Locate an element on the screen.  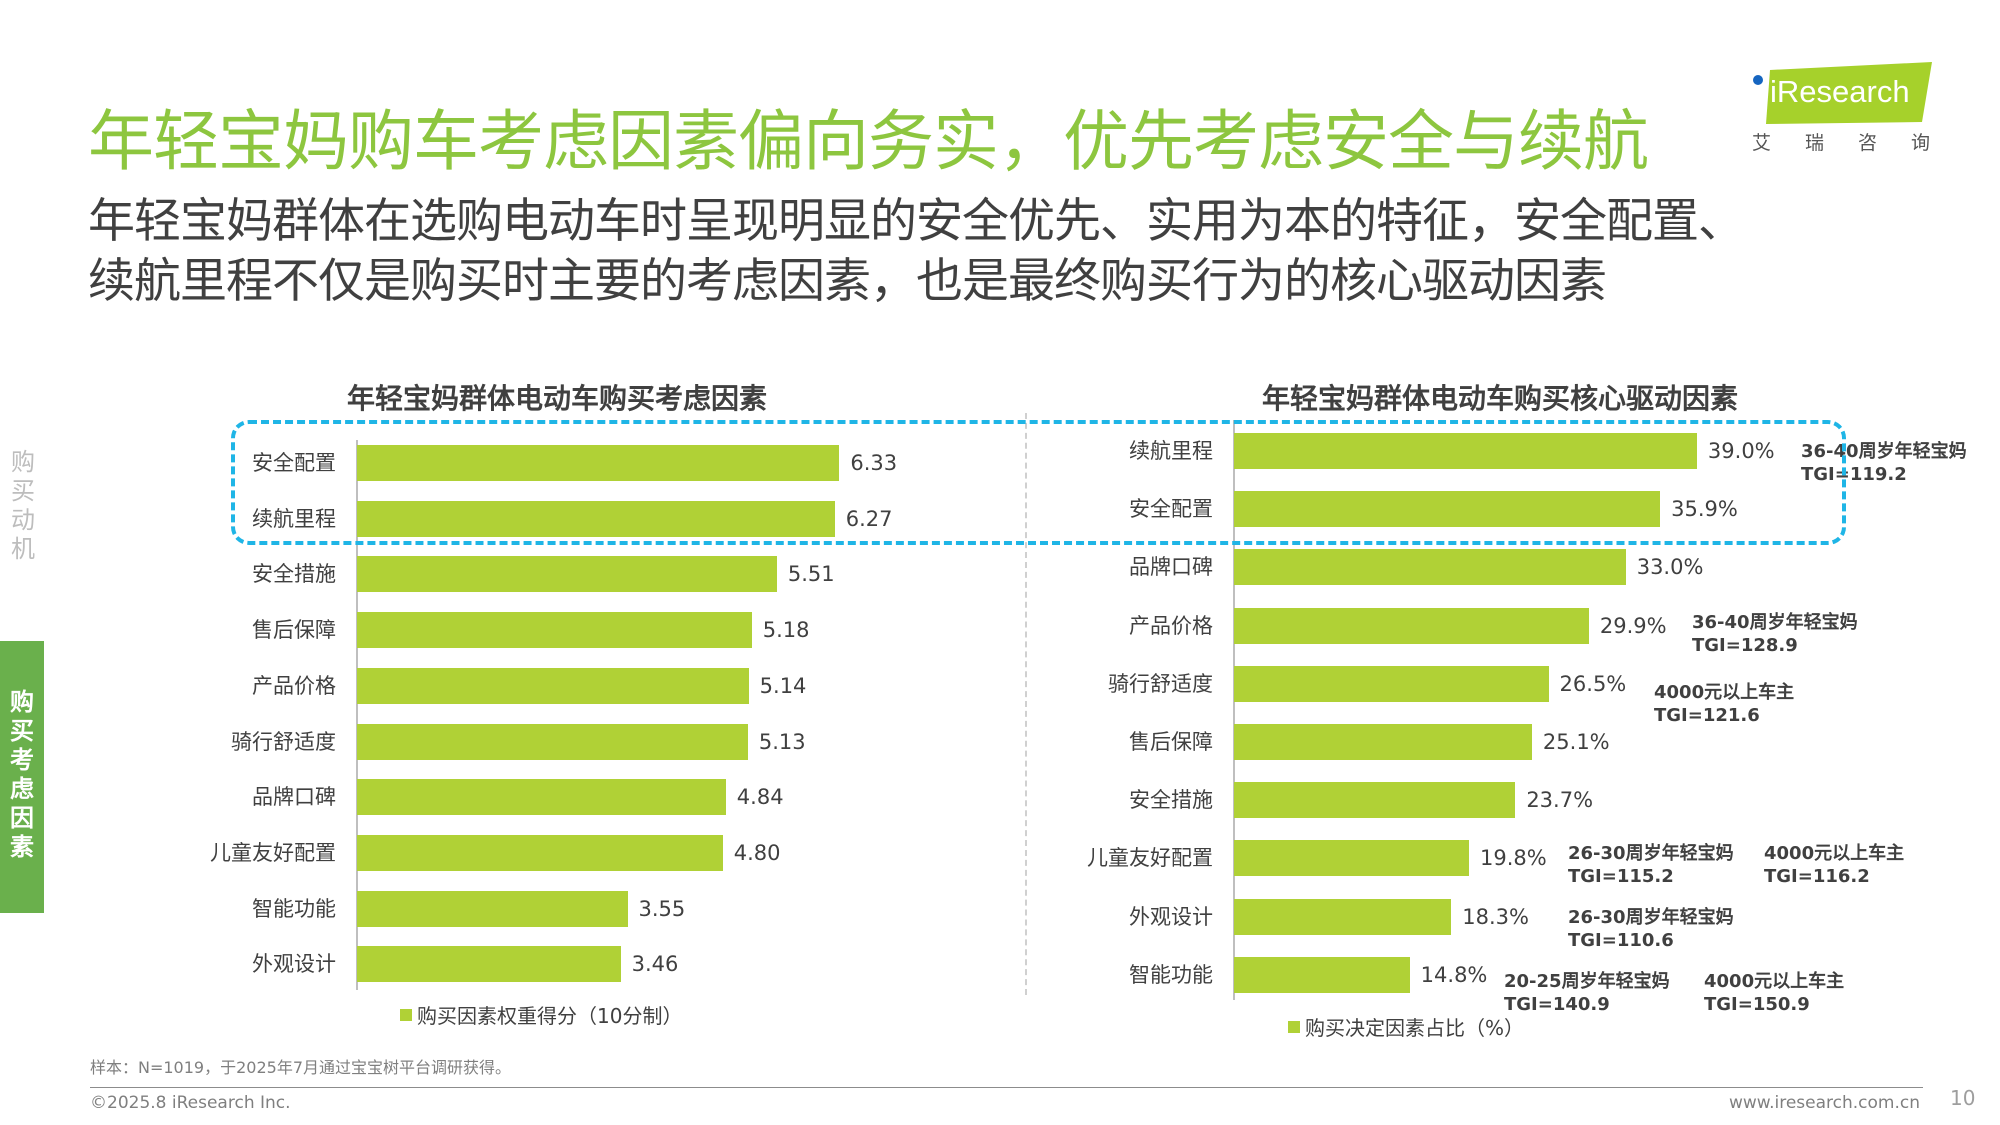
tgi-annotation: 20-25周岁年轻宝妈 TGI=140.9 is located at coordinates (1587, 993).